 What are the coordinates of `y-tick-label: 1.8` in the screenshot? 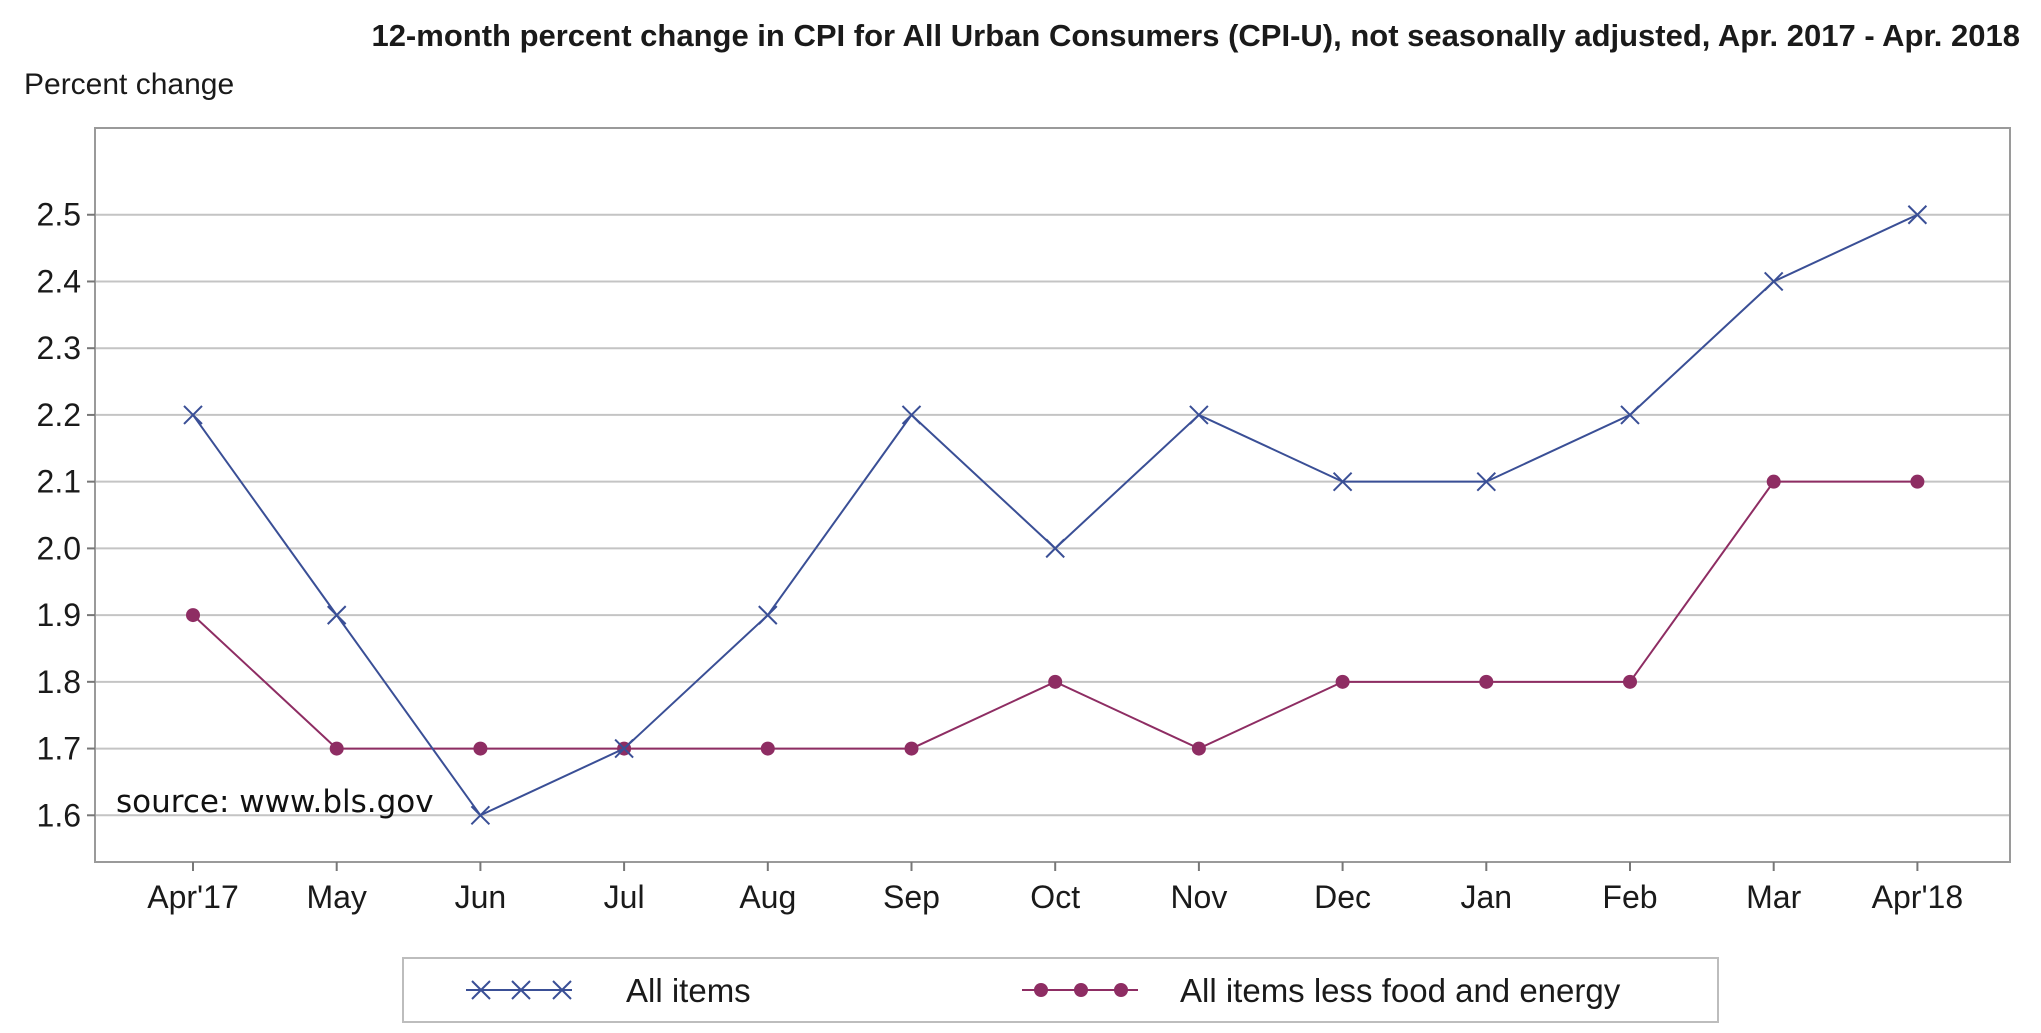 It's located at (59, 682).